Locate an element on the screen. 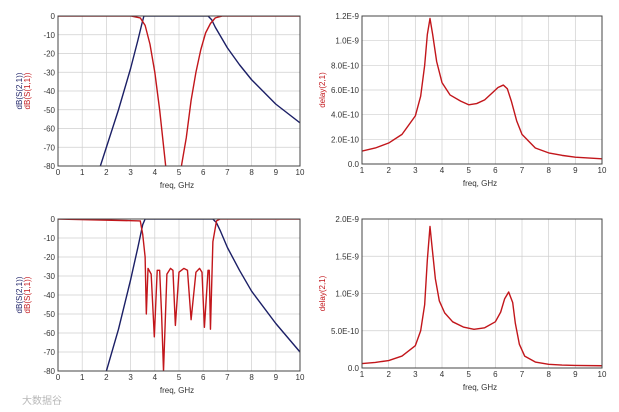 Image resolution: width=619 pixels, height=412 pixels. y-tick-label: 8.0E-10 is located at coordinates (345, 65).